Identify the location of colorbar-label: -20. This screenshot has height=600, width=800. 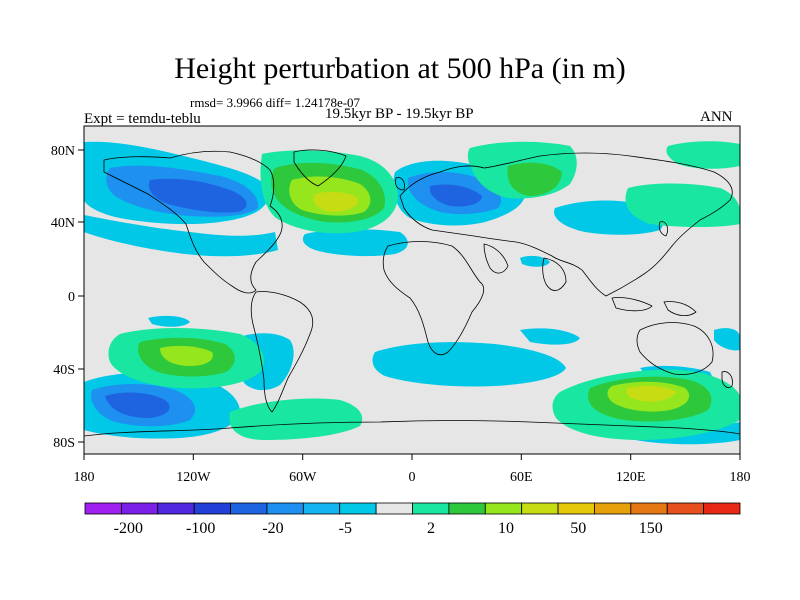
(272, 528).